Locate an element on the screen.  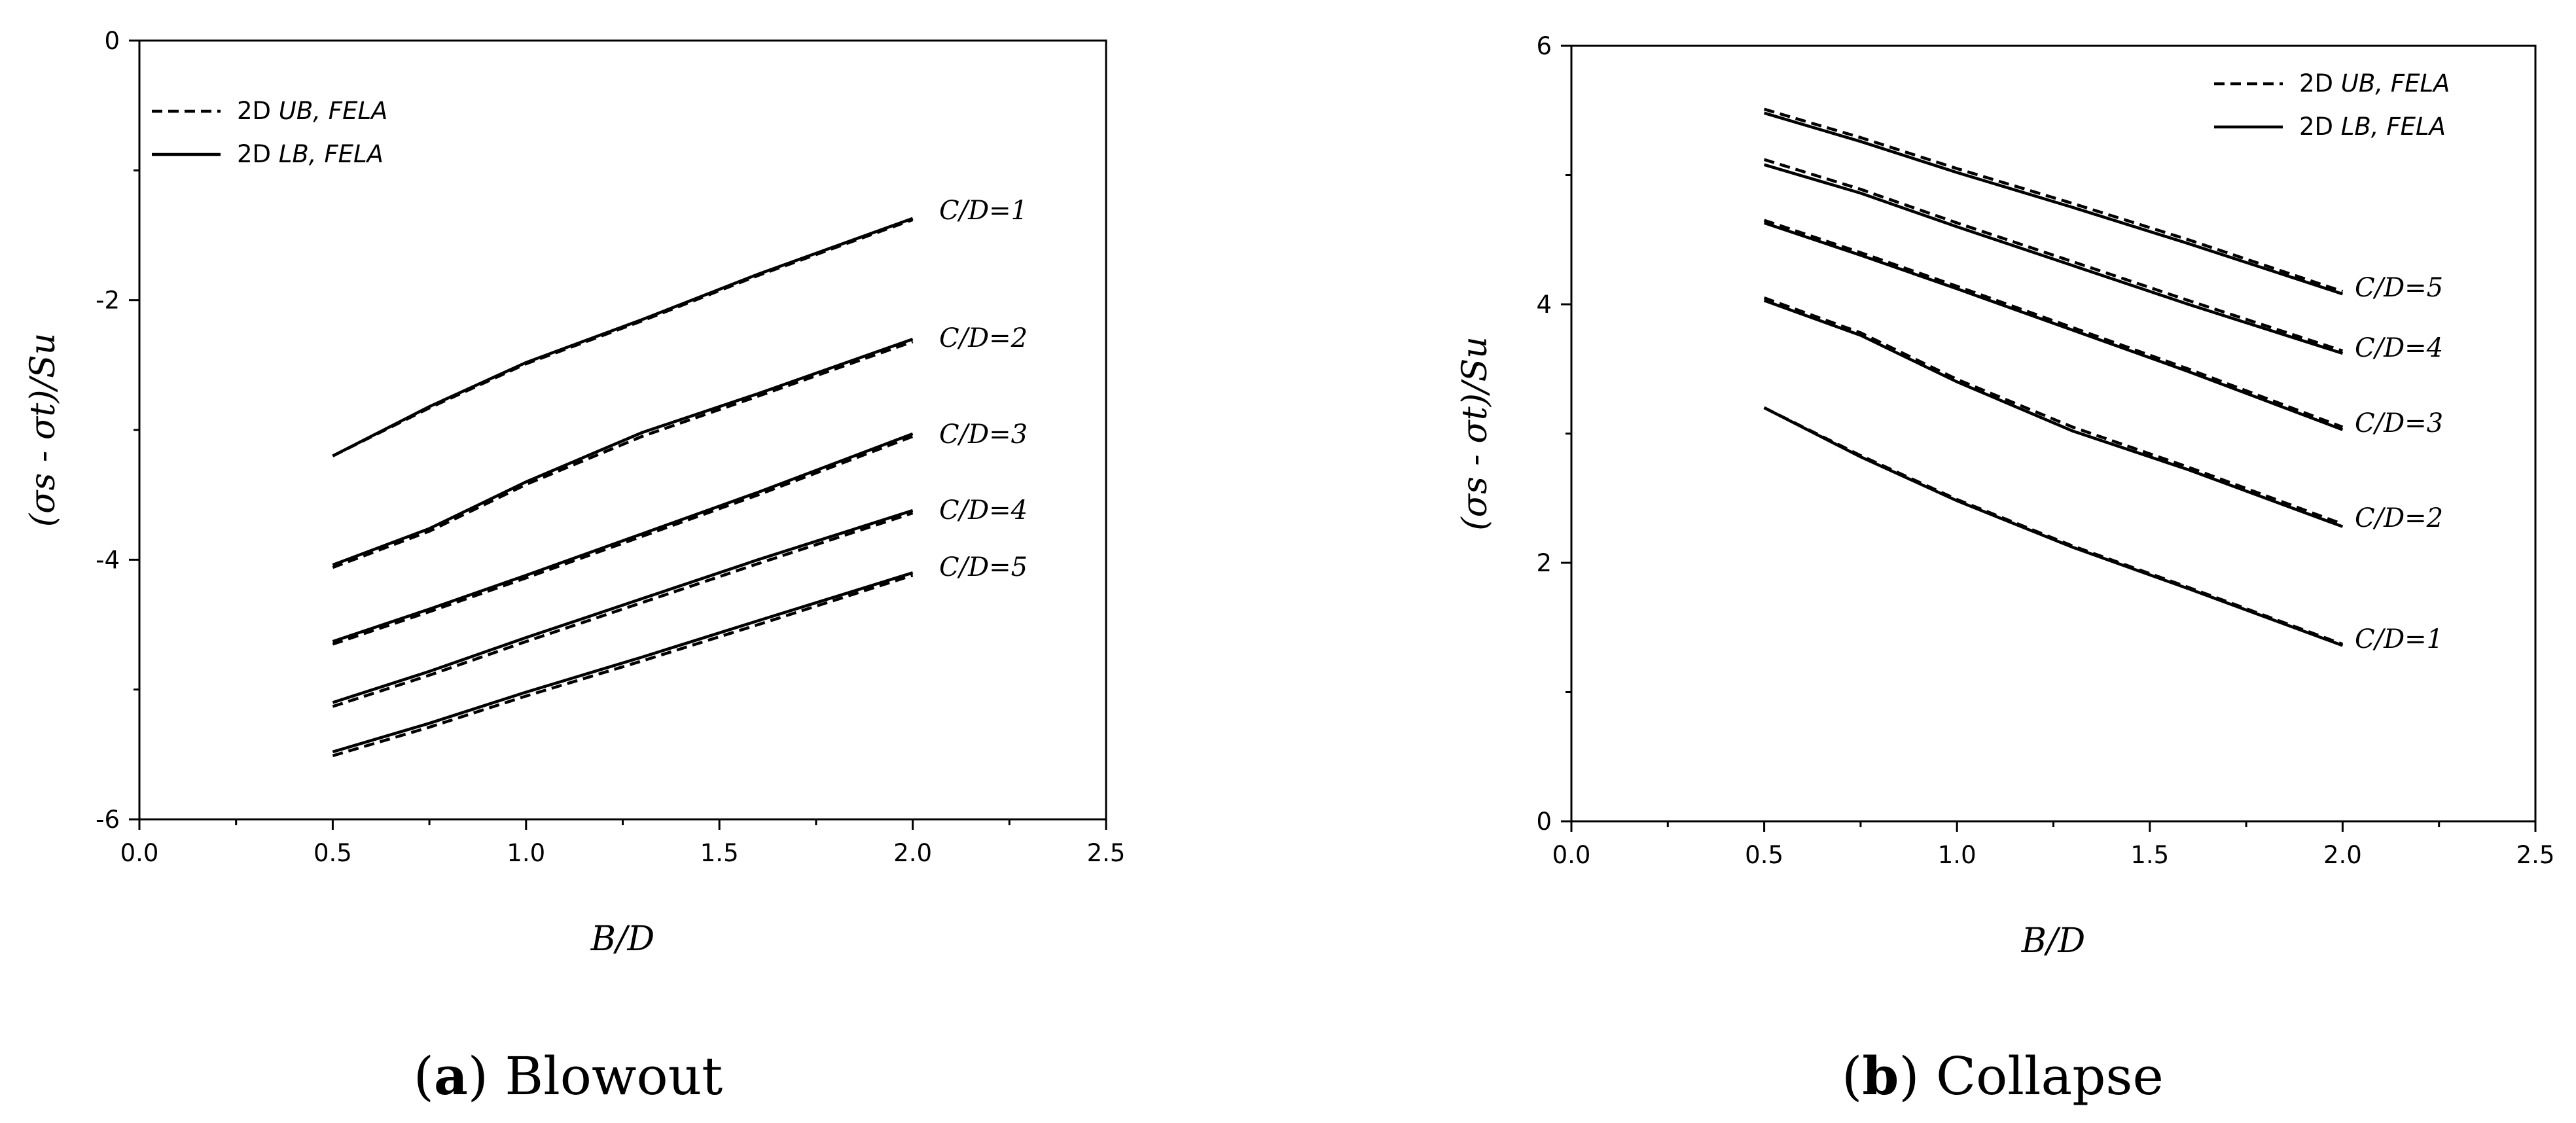
figure-caption: (a) Blowout is located at coordinates (568, 1076).